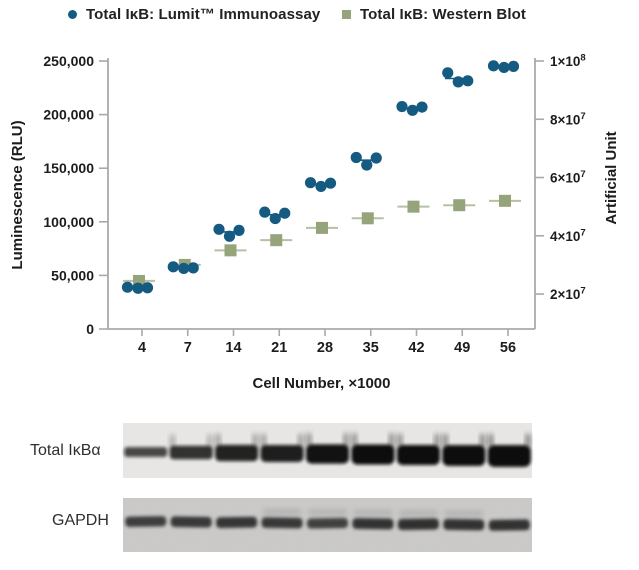 Image resolution: width=639 pixels, height=570 pixels. Describe the element at coordinates (462, 348) in the screenshot. I see `x-tick-label: 49` at that location.